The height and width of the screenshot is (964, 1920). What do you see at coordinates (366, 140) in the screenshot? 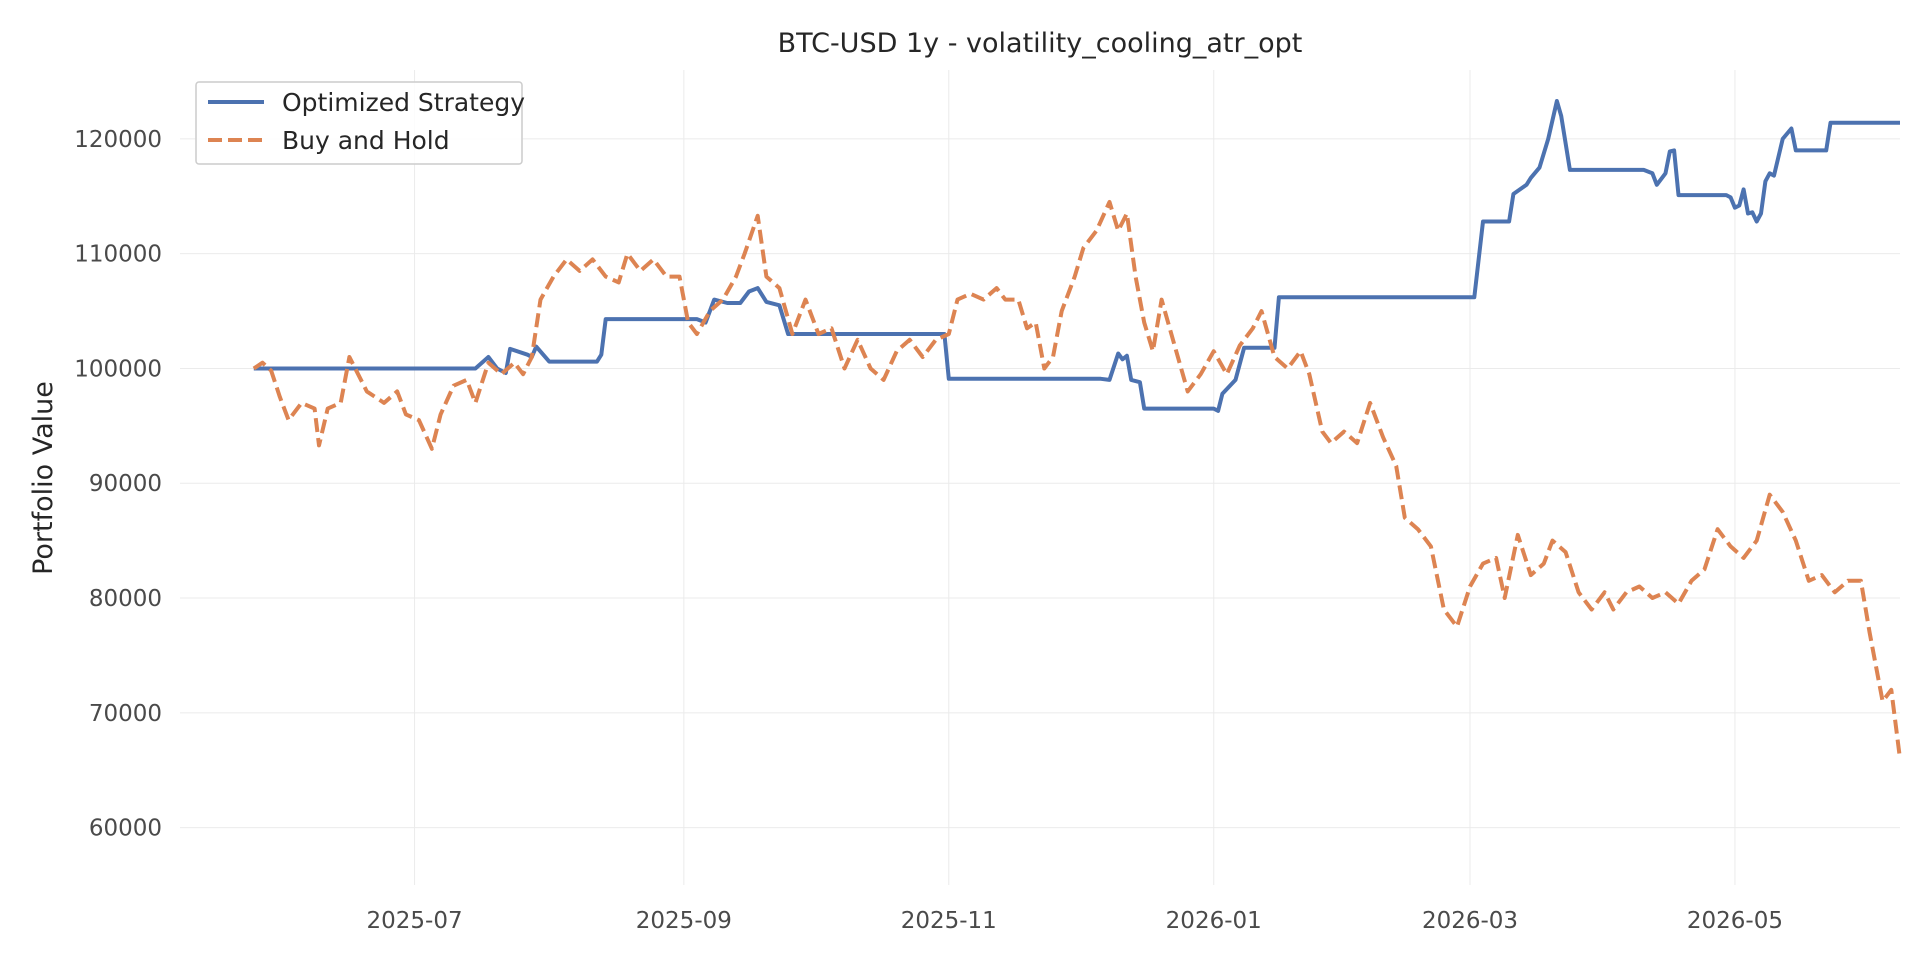
I see `legend-label-buy-and-hold: Buy and Hold` at bounding box center [366, 140].